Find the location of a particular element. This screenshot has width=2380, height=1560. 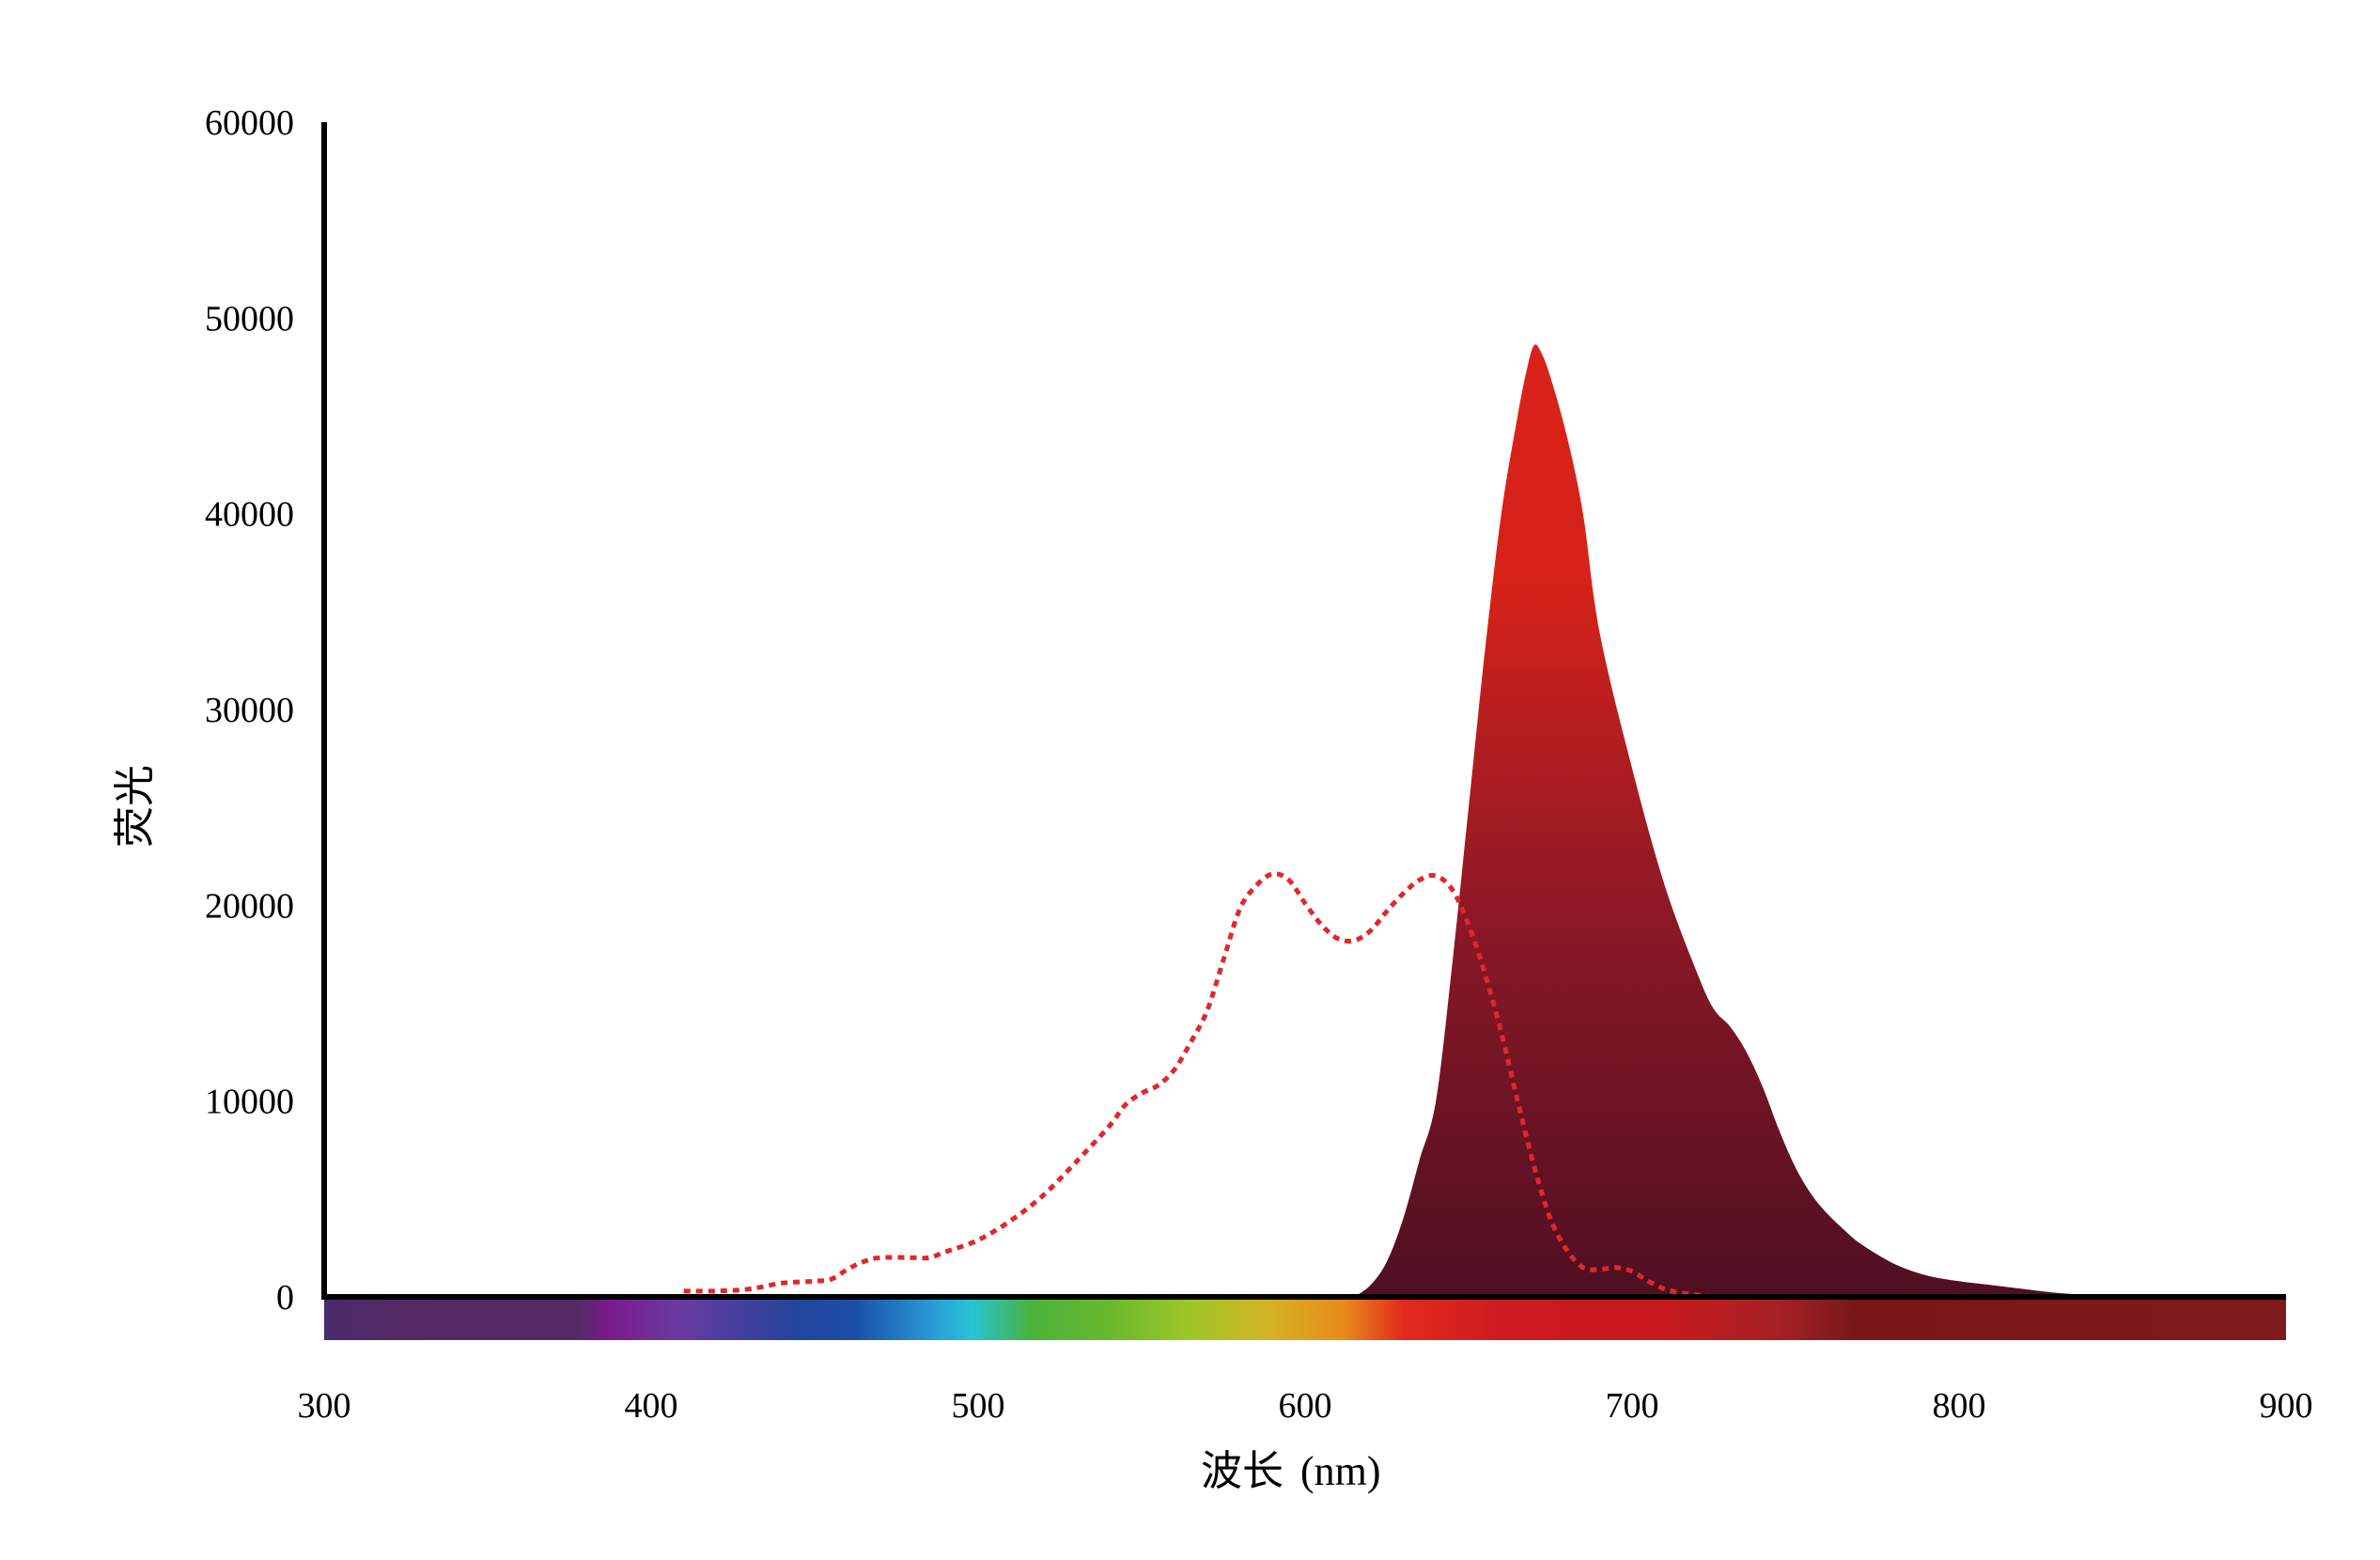

wavelength-spectrum-bar is located at coordinates (1305, 1318).